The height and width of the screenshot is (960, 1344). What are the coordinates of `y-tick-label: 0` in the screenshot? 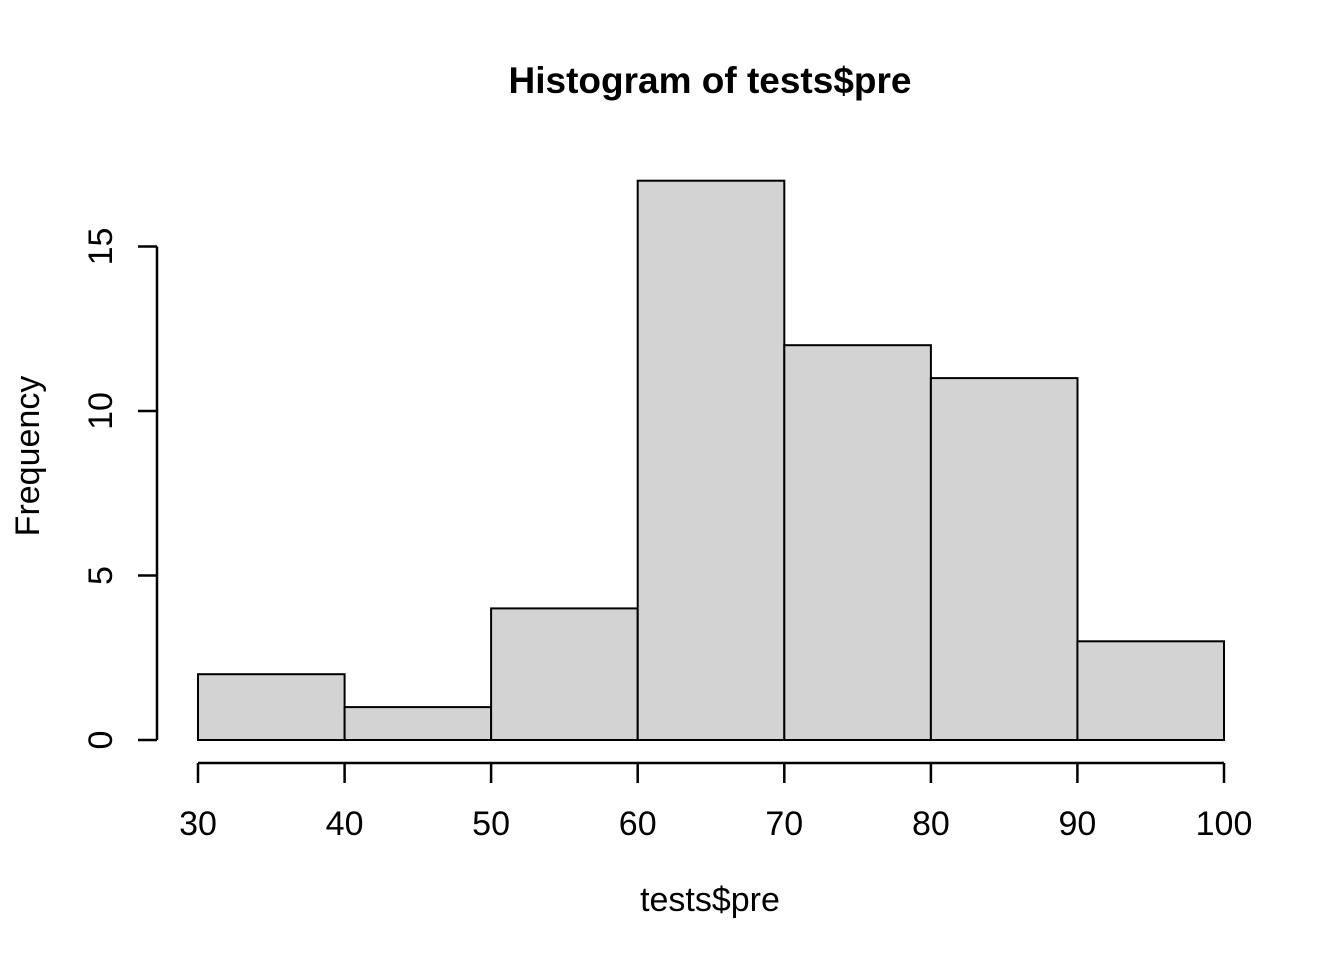 It's located at (101, 740).